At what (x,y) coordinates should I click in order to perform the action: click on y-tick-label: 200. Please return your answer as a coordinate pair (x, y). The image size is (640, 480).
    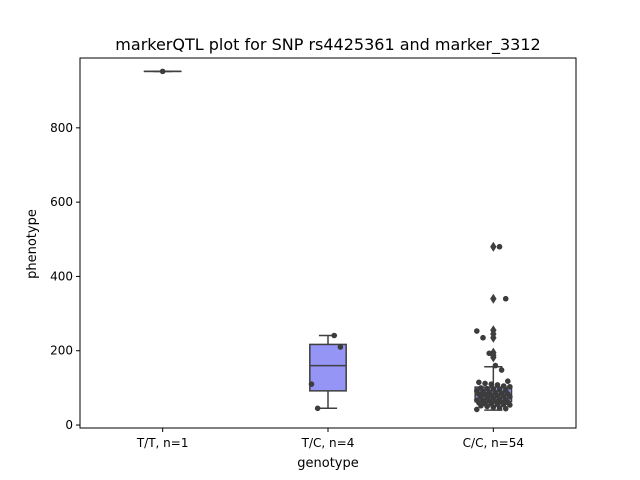
    Looking at the image, I should click on (61, 351).